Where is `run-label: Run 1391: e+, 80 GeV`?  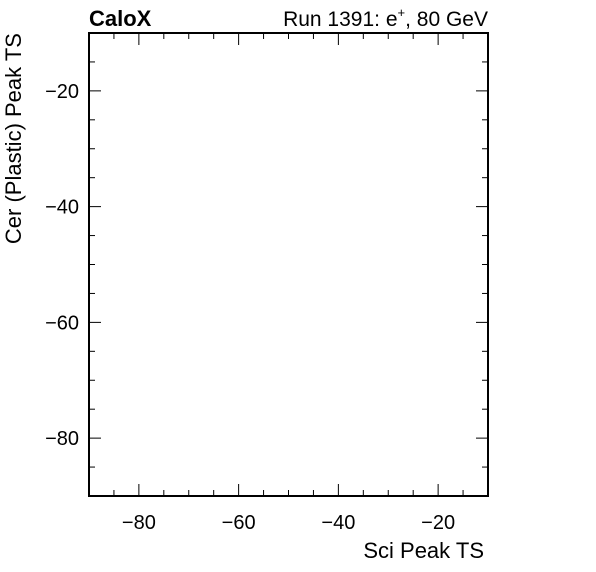 run-label: Run 1391: e+, 80 GeV is located at coordinates (385, 18).